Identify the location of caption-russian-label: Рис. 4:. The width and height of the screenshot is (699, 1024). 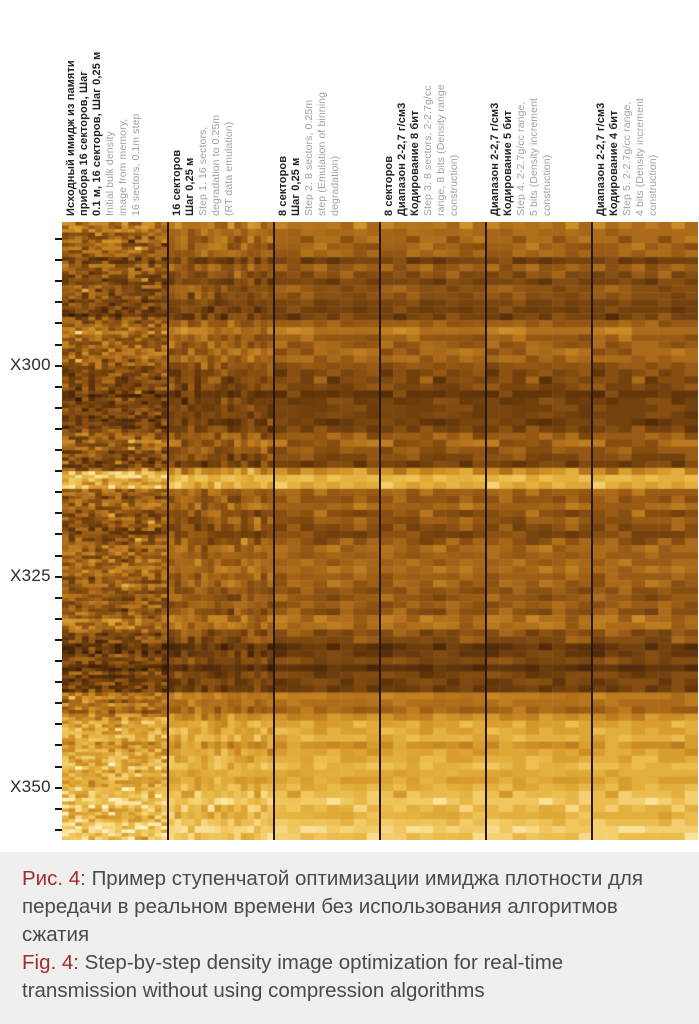
(54, 878).